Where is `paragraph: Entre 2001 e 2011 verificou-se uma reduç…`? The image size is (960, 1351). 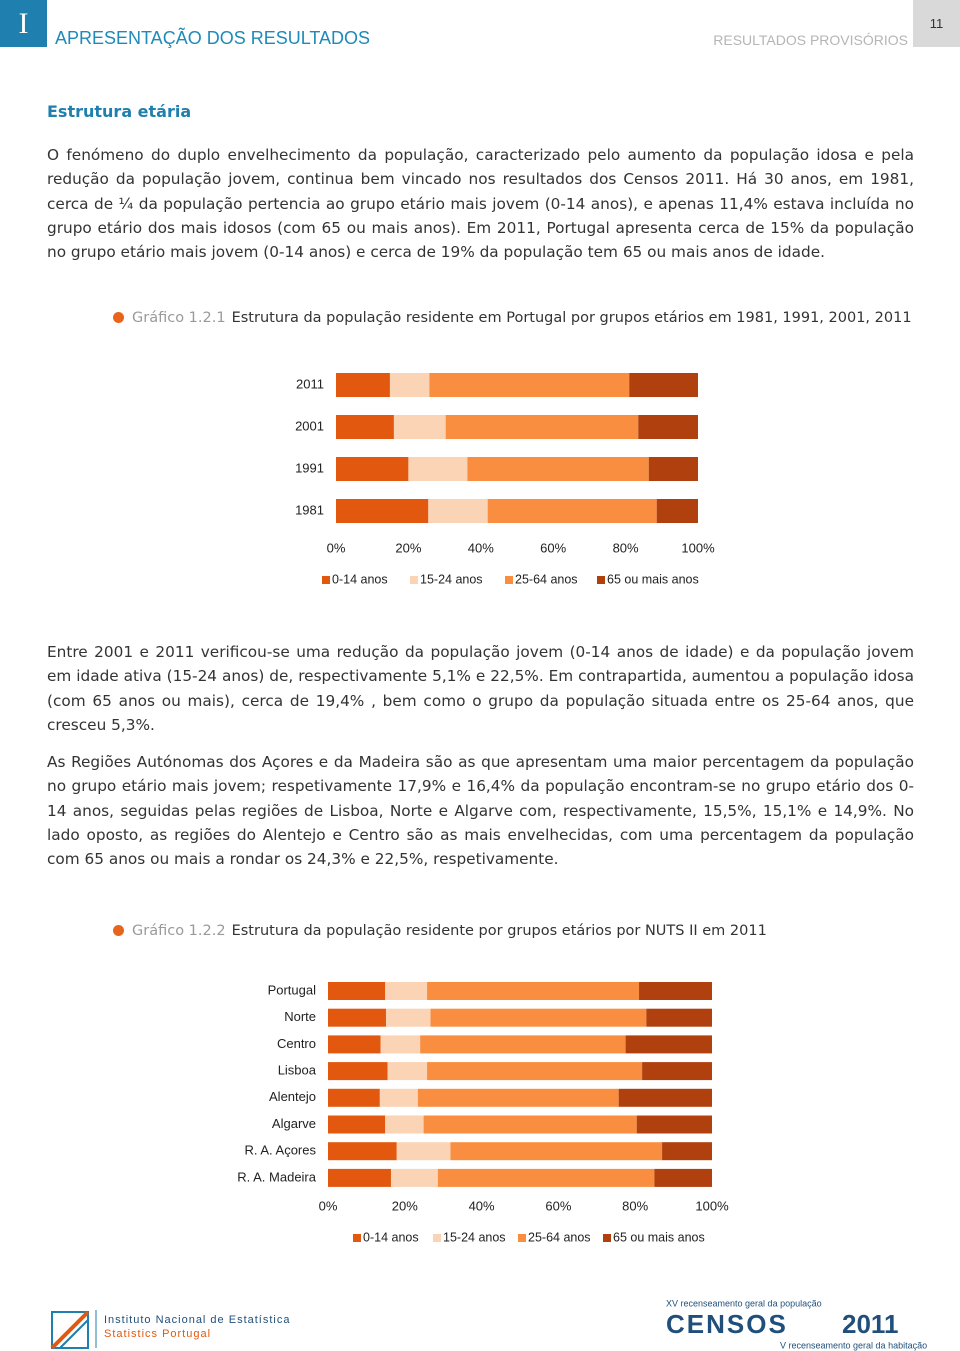 paragraph: Entre 2001 e 2011 verificou-se uma reduç… is located at coordinates (480, 688).